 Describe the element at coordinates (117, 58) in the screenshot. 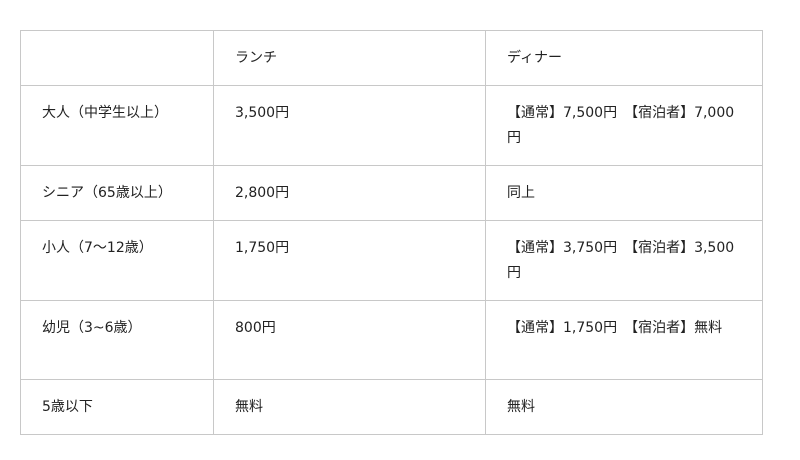

I see `header-cell` at that location.